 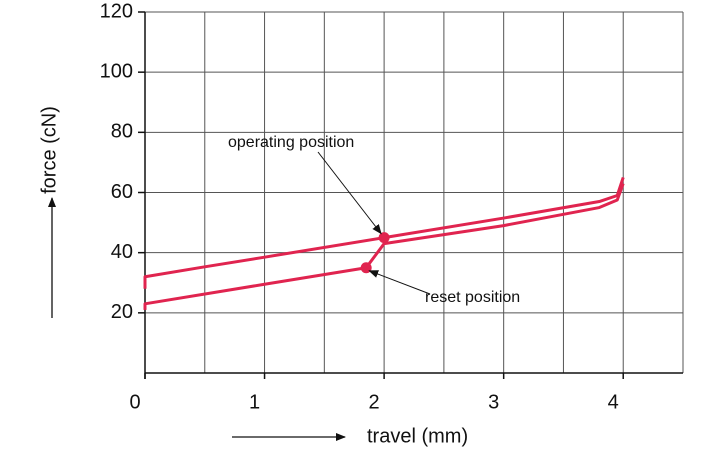 What do you see at coordinates (122, 192) in the screenshot?
I see `y-tick-label: 60` at bounding box center [122, 192].